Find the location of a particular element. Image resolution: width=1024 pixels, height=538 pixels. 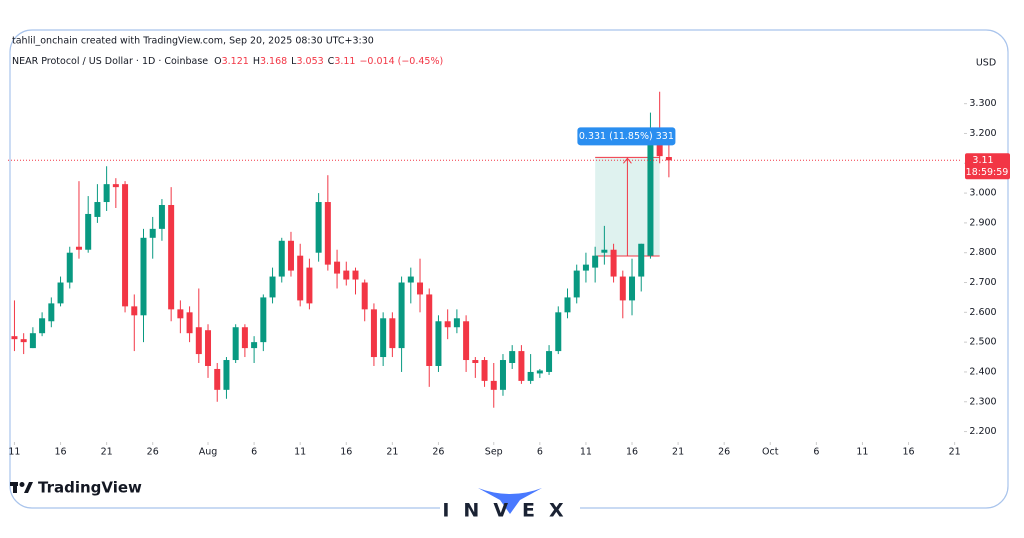

measure-arrowhead is located at coordinates (627, 160).